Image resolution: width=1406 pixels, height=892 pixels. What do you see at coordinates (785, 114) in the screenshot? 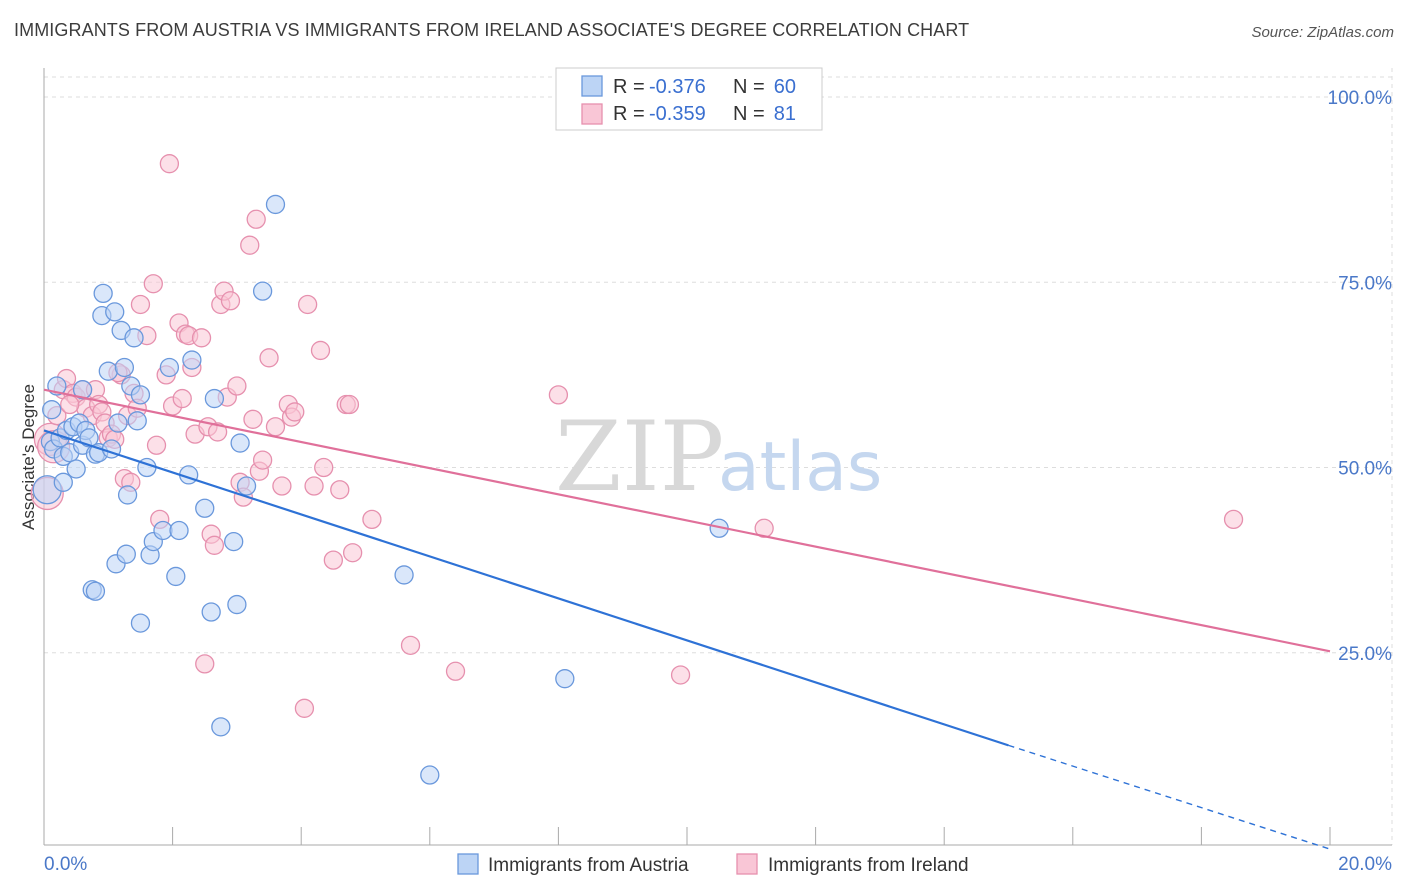
I see `legend-ireland-n-value: 81` at bounding box center [785, 114].